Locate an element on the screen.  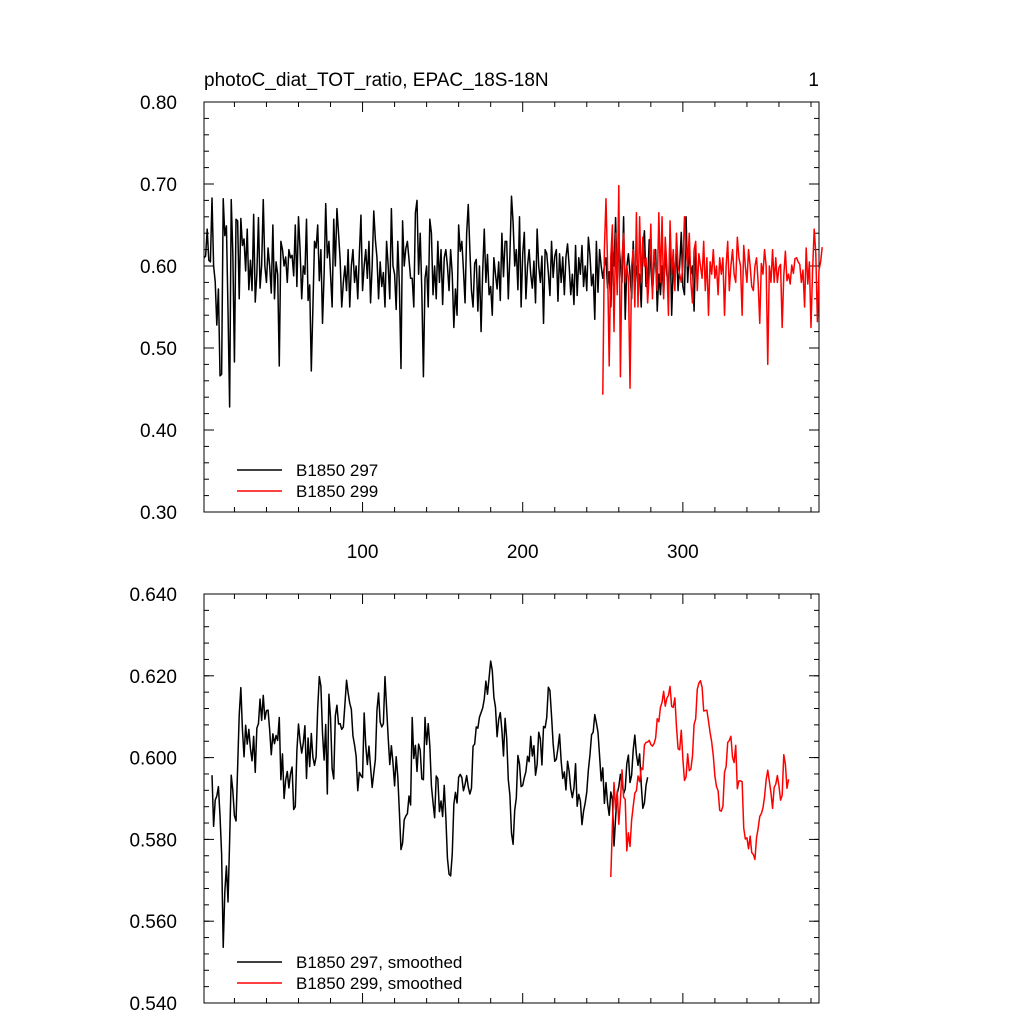
top-legend: B1850 297 B1850 299 is located at coordinates (307, 481).